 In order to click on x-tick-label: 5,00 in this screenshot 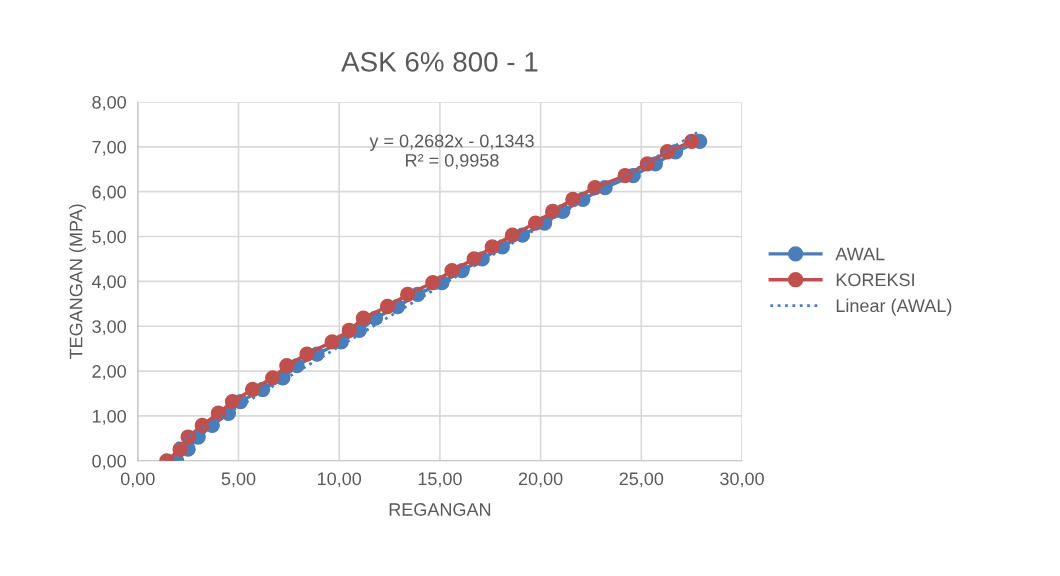, I will do `click(238, 480)`.